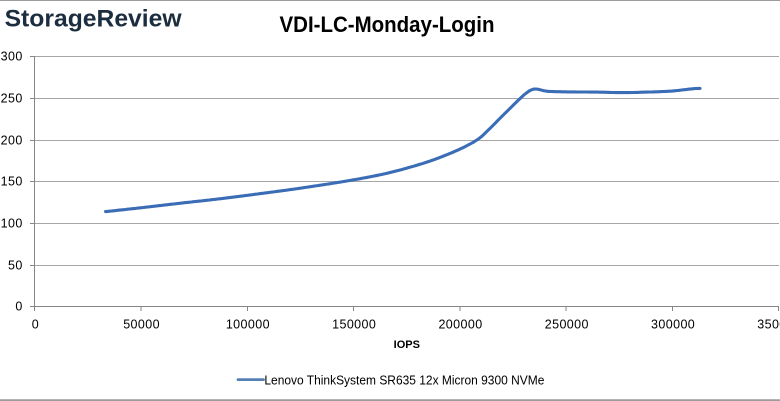  I want to click on svg-text: 300, so click(12, 57).